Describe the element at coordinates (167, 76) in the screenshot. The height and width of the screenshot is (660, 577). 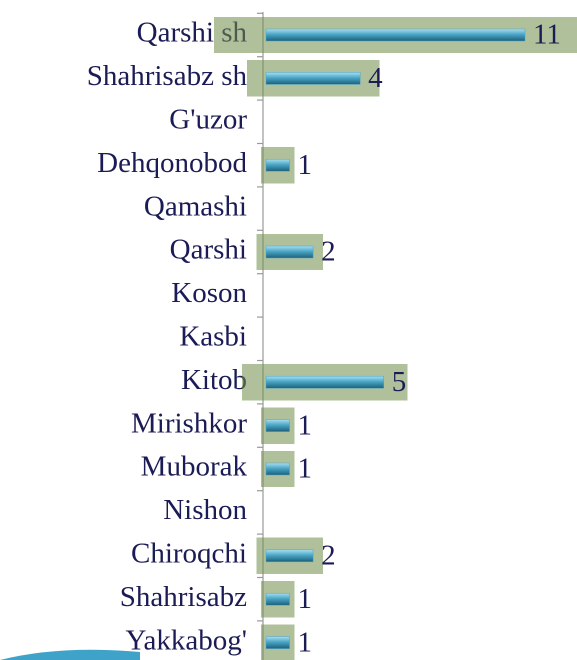
I see `category-label: Shahrisabz sh` at that location.